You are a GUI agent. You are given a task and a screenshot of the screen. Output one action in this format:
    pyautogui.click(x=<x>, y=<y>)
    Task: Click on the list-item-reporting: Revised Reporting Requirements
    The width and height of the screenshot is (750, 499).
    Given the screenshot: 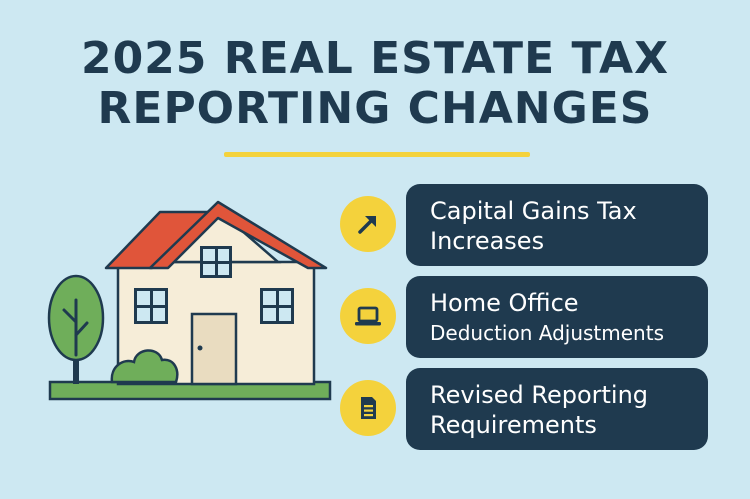 What is the action you would take?
    pyautogui.click(x=525, y=409)
    